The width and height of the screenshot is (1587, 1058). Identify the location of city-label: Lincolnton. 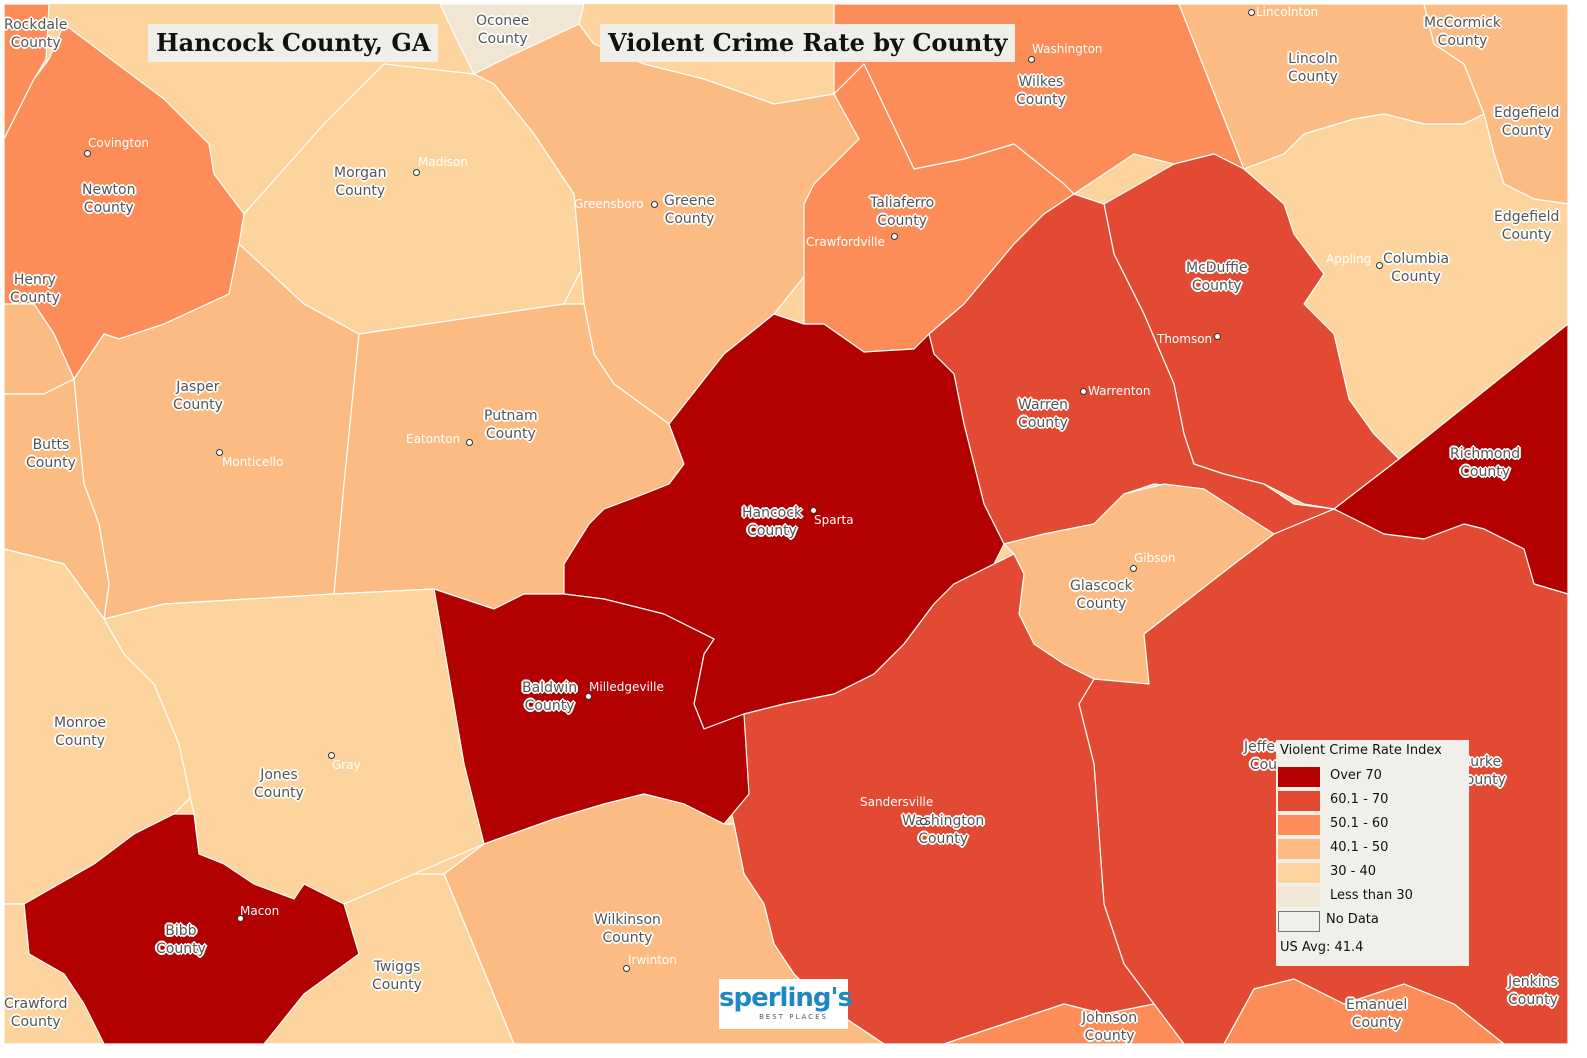
(1287, 12).